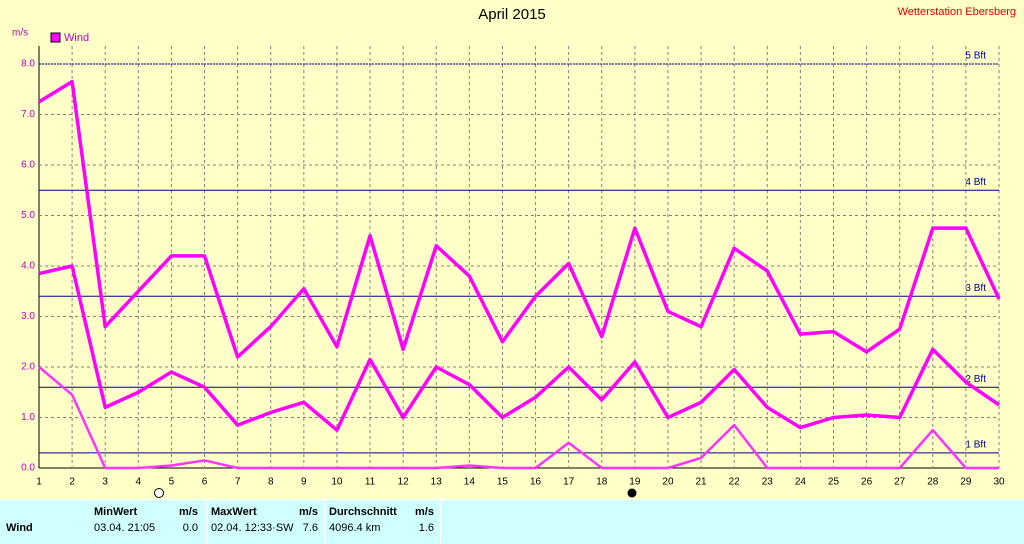 This screenshot has height=544, width=1024. What do you see at coordinates (635, 482) in the screenshot?
I see `x-tick-label: 19` at bounding box center [635, 482].